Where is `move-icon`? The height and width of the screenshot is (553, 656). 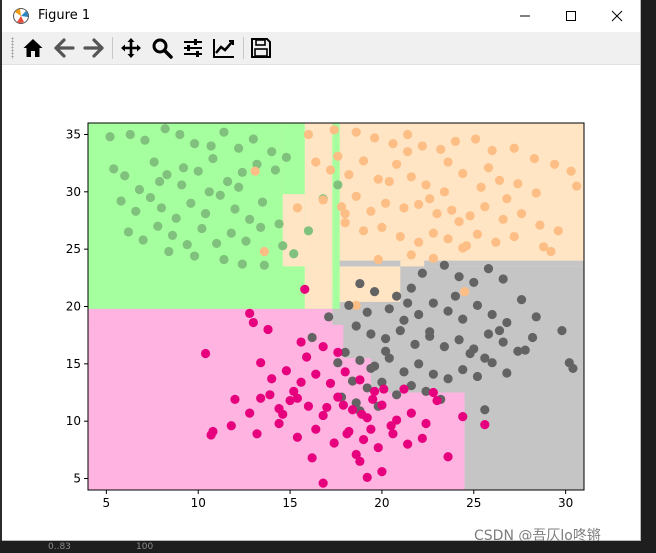 move-icon is located at coordinates (131, 48).